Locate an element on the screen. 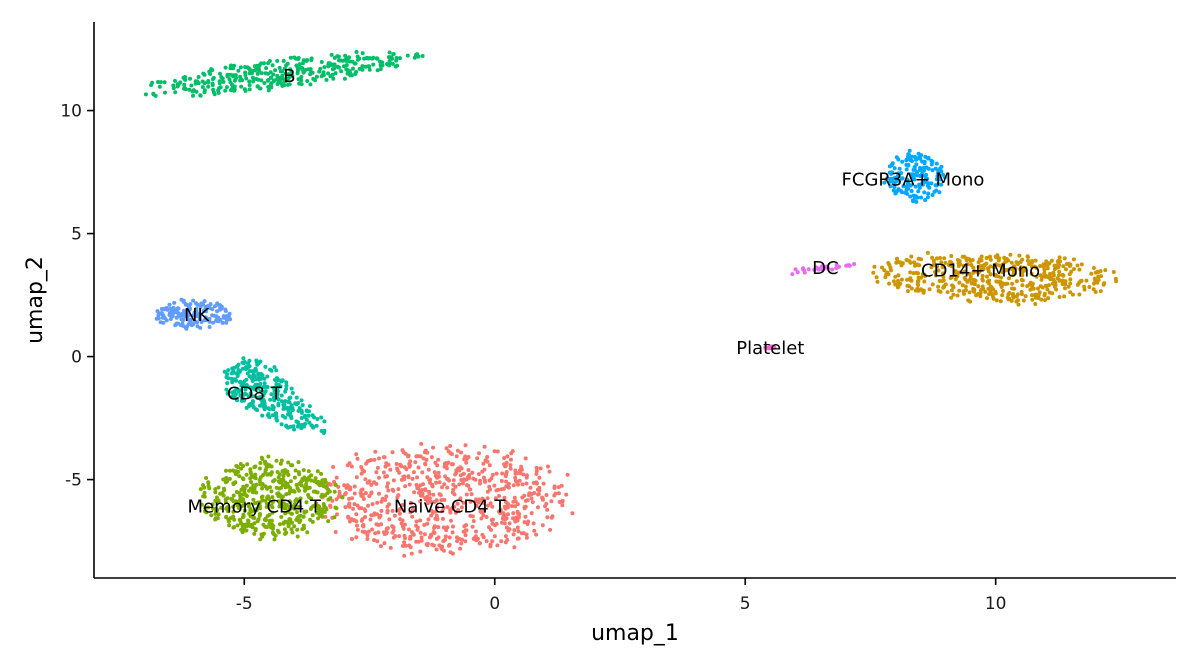 The height and width of the screenshot is (667, 1200). x-tick-label: -5 is located at coordinates (244, 604).